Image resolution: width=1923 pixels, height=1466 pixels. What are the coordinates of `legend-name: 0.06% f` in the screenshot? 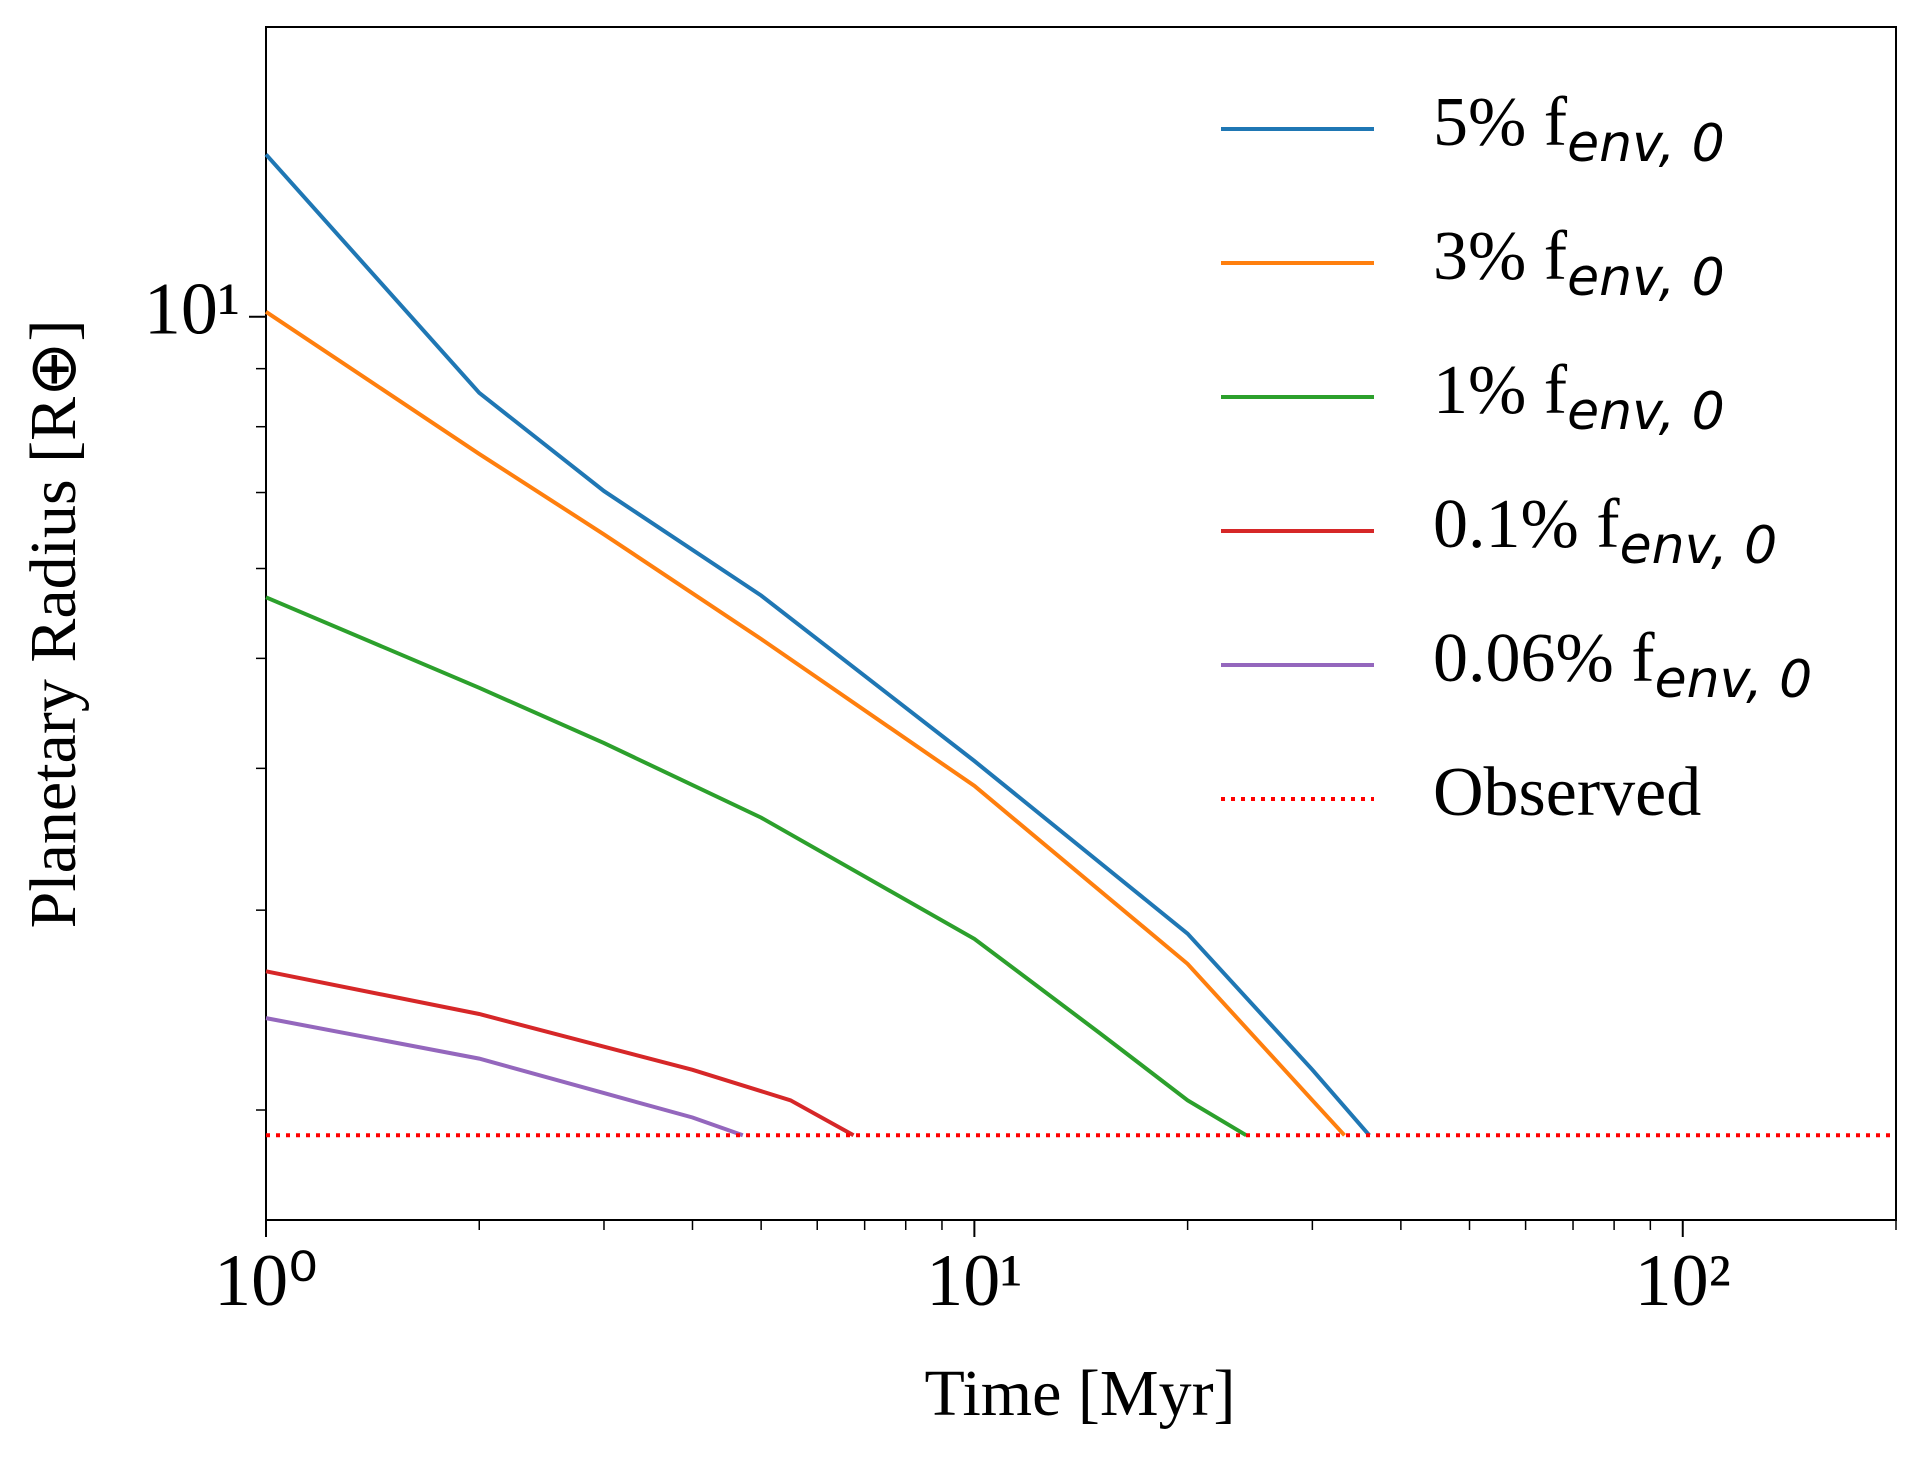 It's located at (1544, 658).